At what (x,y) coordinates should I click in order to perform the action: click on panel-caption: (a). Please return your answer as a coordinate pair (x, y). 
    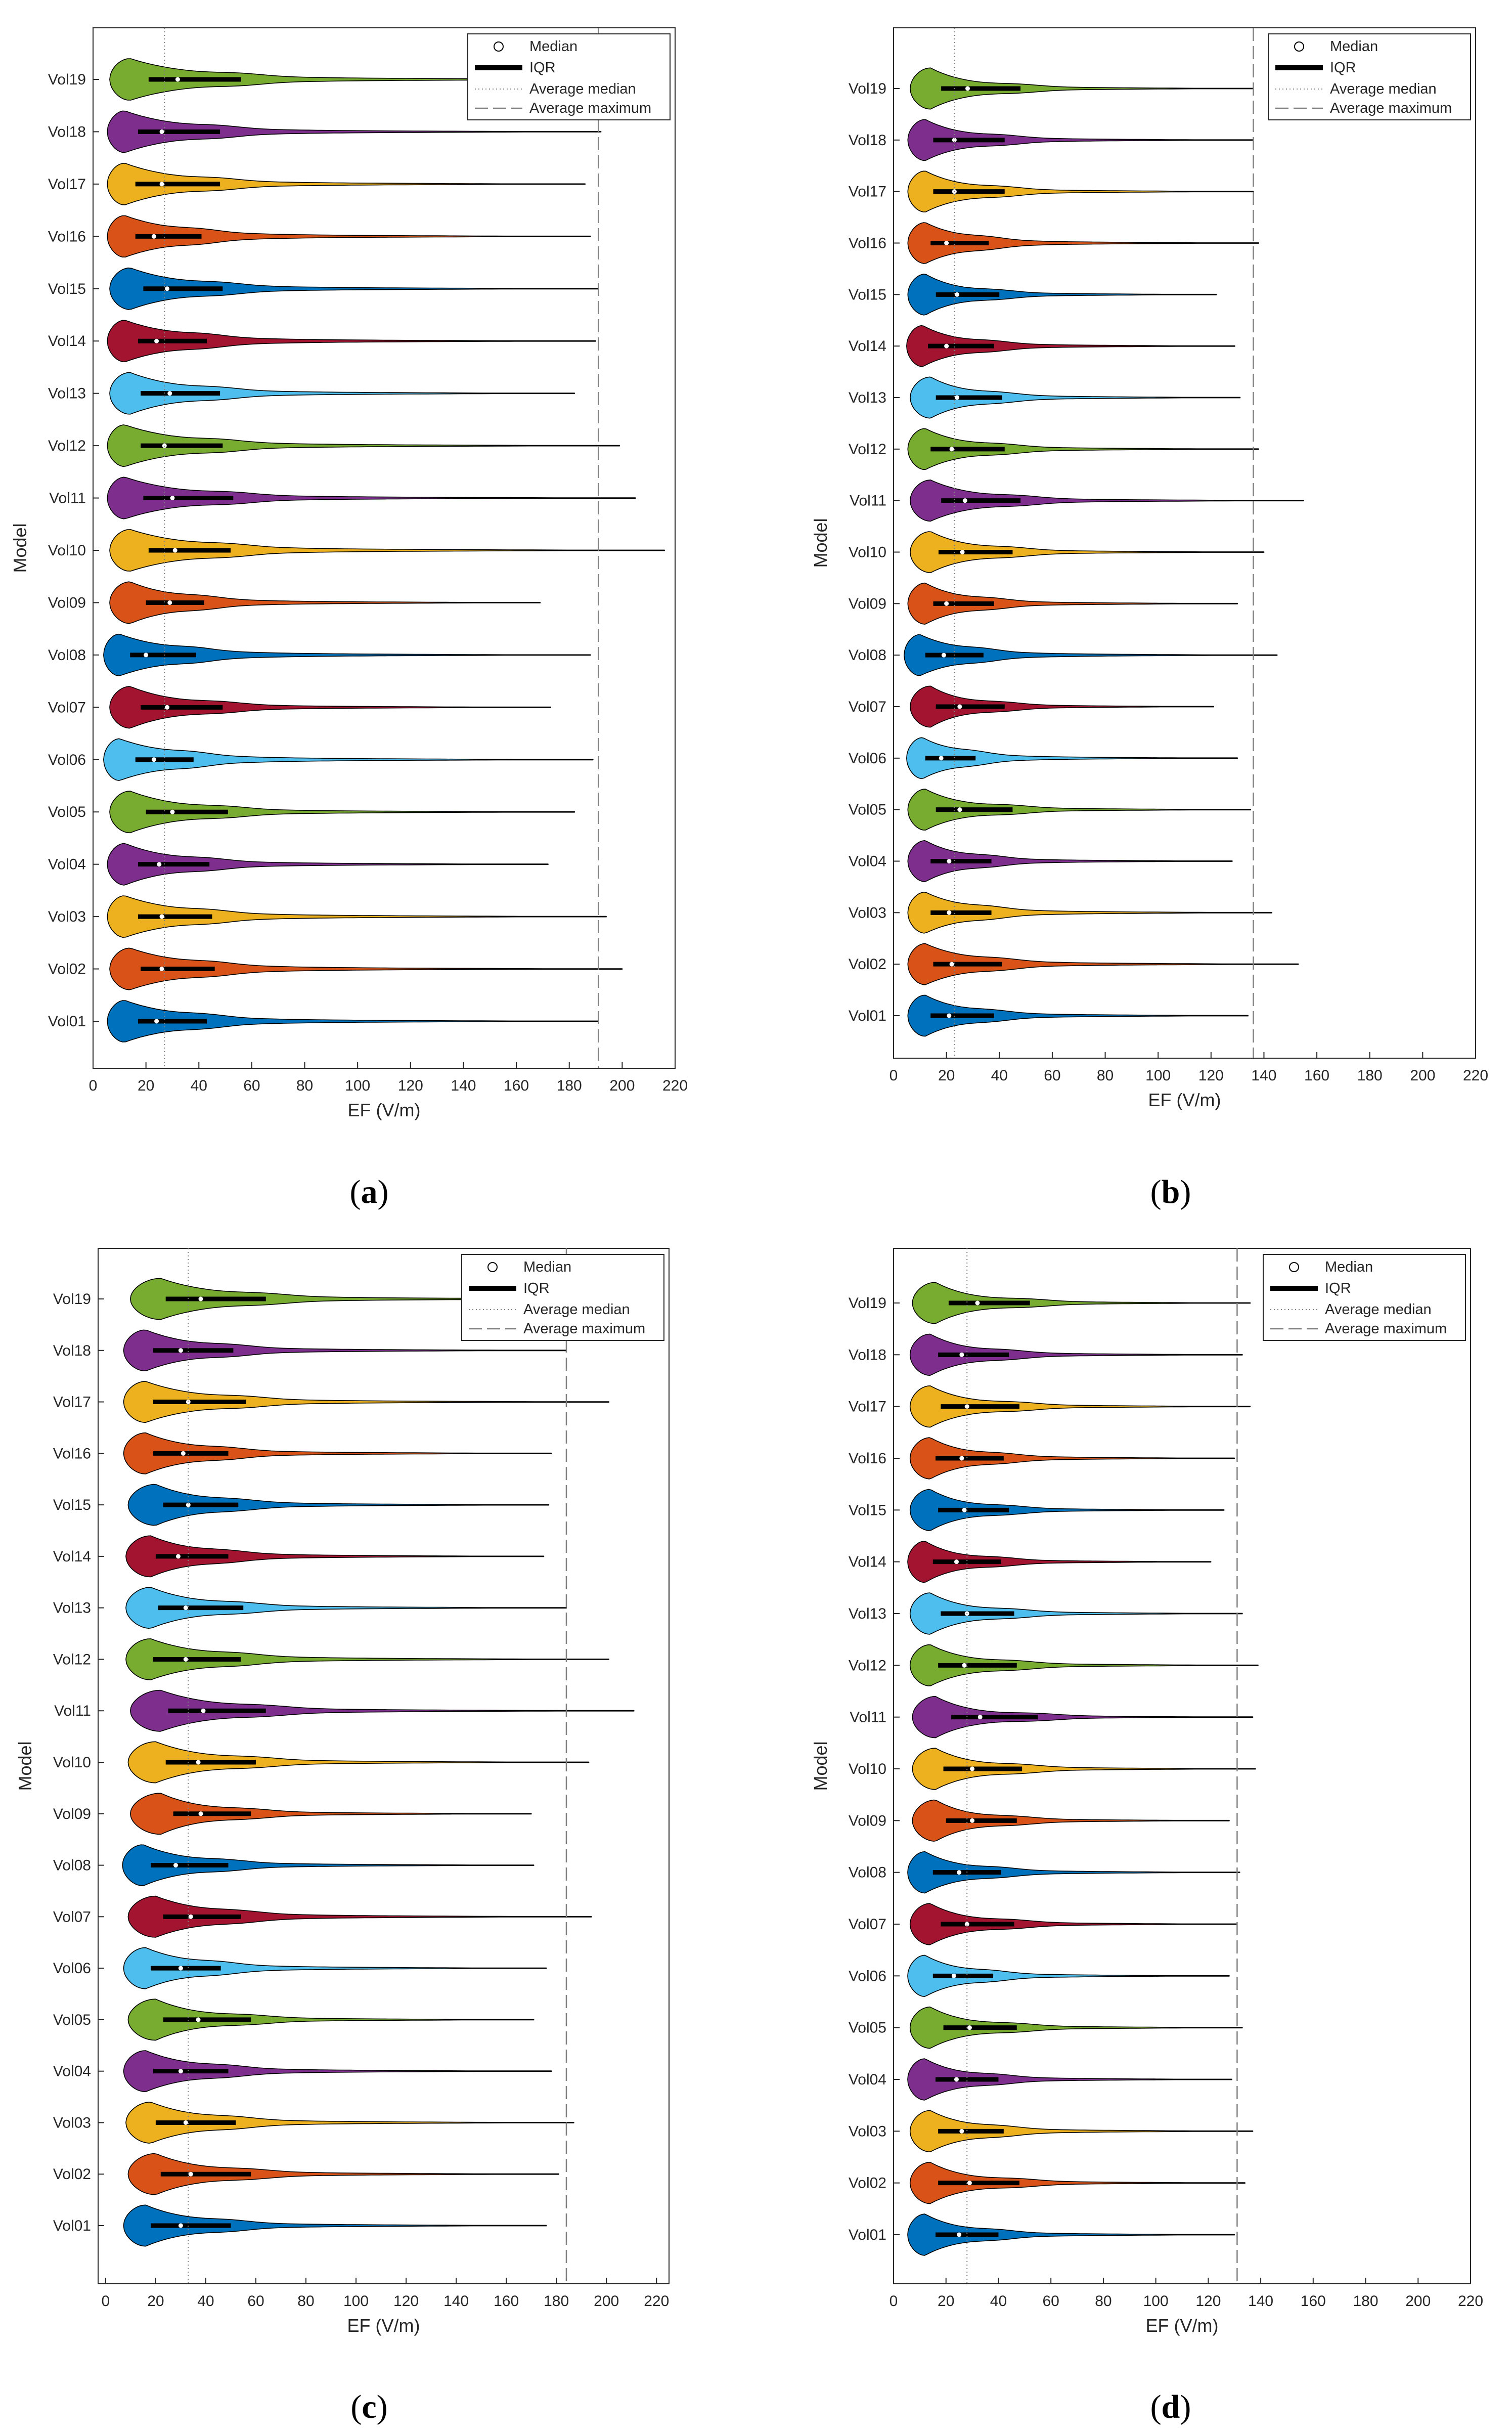
    Looking at the image, I should click on (369, 1192).